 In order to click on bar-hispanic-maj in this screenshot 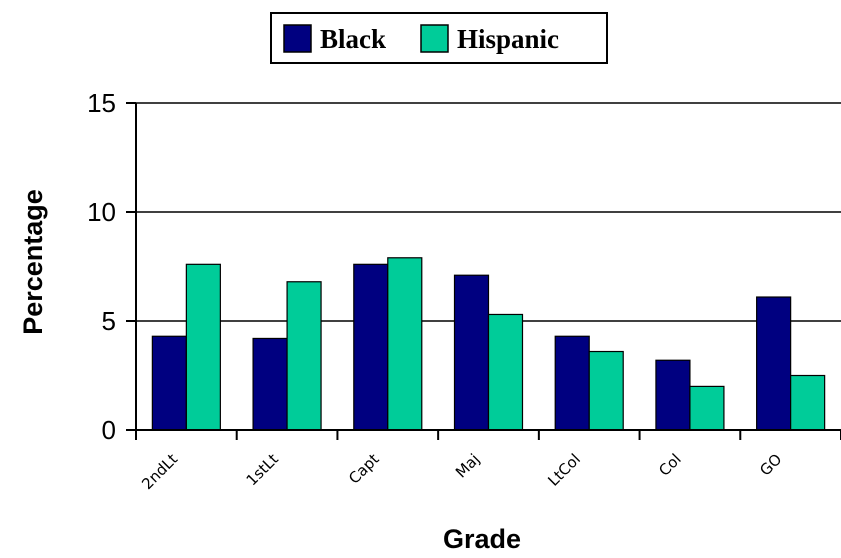, I will do `click(505, 372)`.